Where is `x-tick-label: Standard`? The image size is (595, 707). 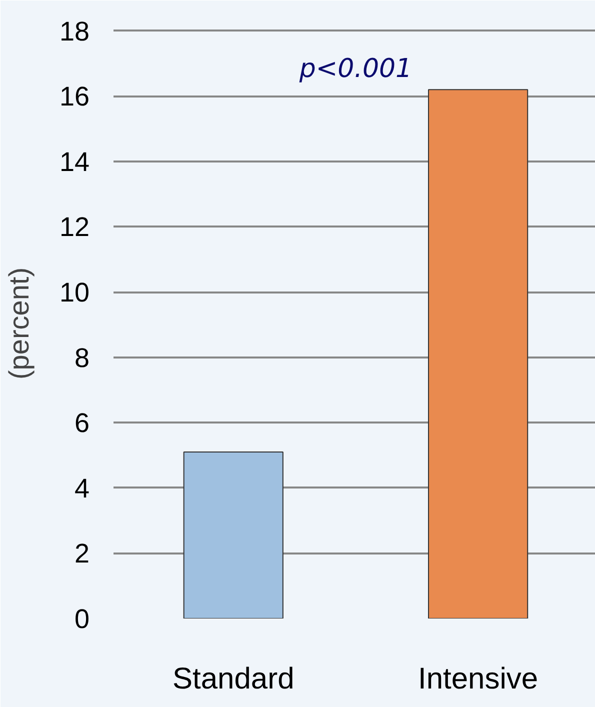 x-tick-label: Standard is located at coordinates (233, 679).